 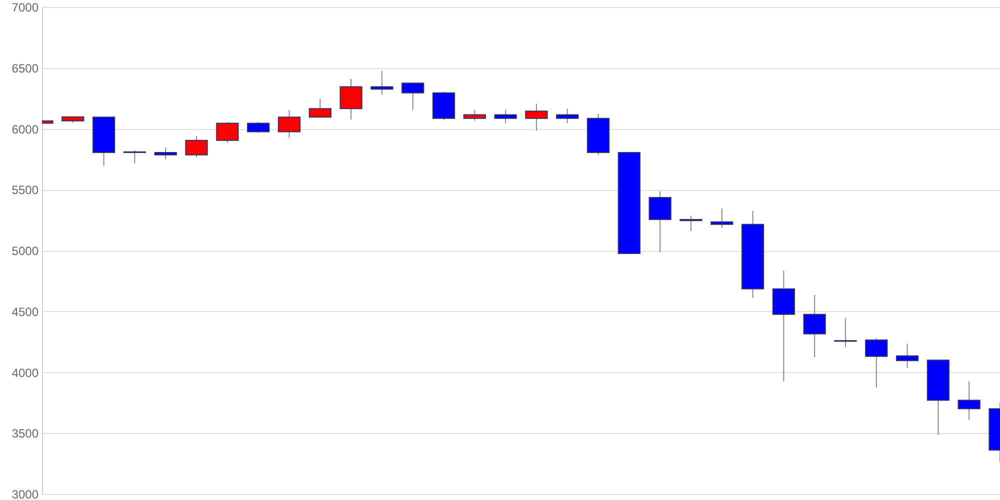 I want to click on y-tick-label: 4500, so click(x=25, y=311).